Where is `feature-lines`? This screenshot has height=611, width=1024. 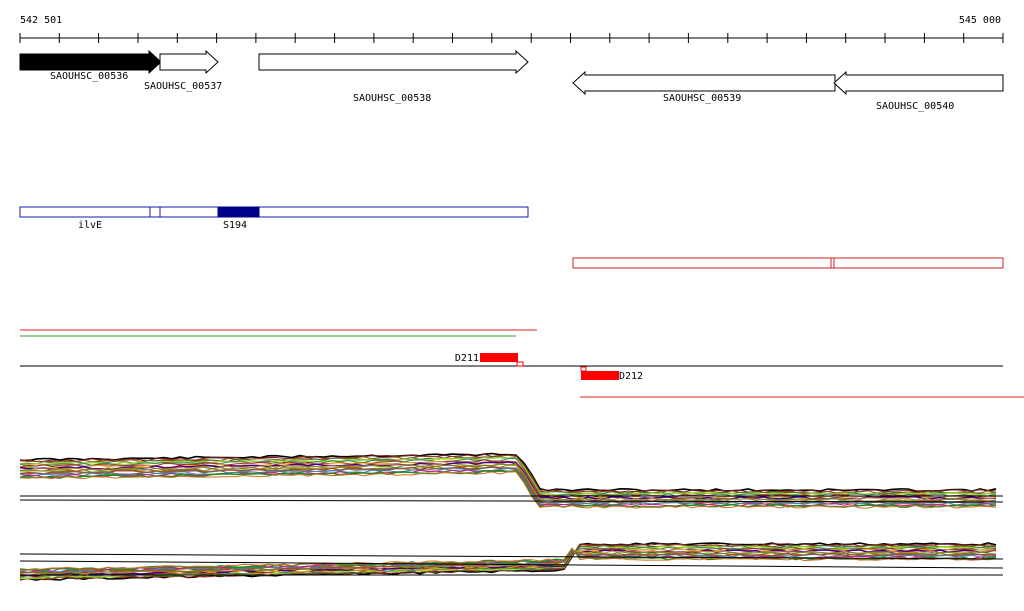
feature-lines is located at coordinates (522, 363).